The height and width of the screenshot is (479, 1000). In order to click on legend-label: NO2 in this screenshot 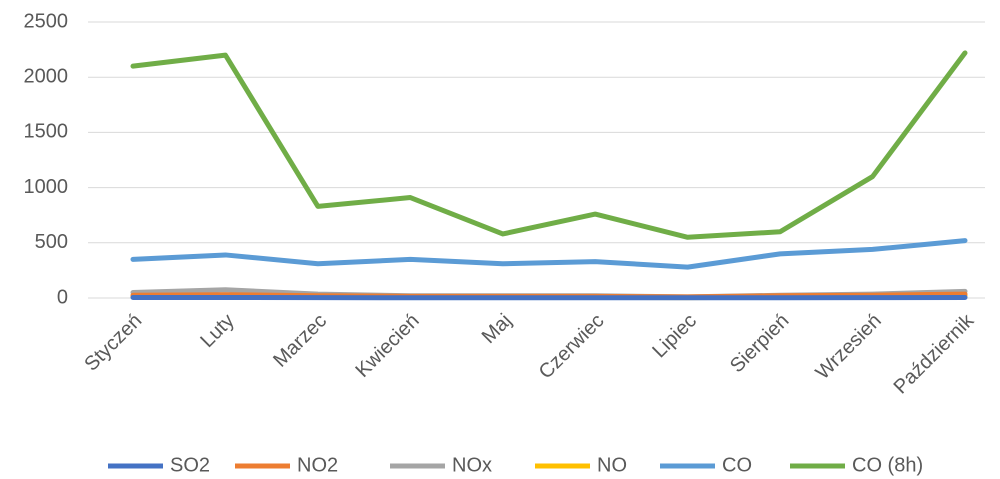, I will do `click(317, 465)`.